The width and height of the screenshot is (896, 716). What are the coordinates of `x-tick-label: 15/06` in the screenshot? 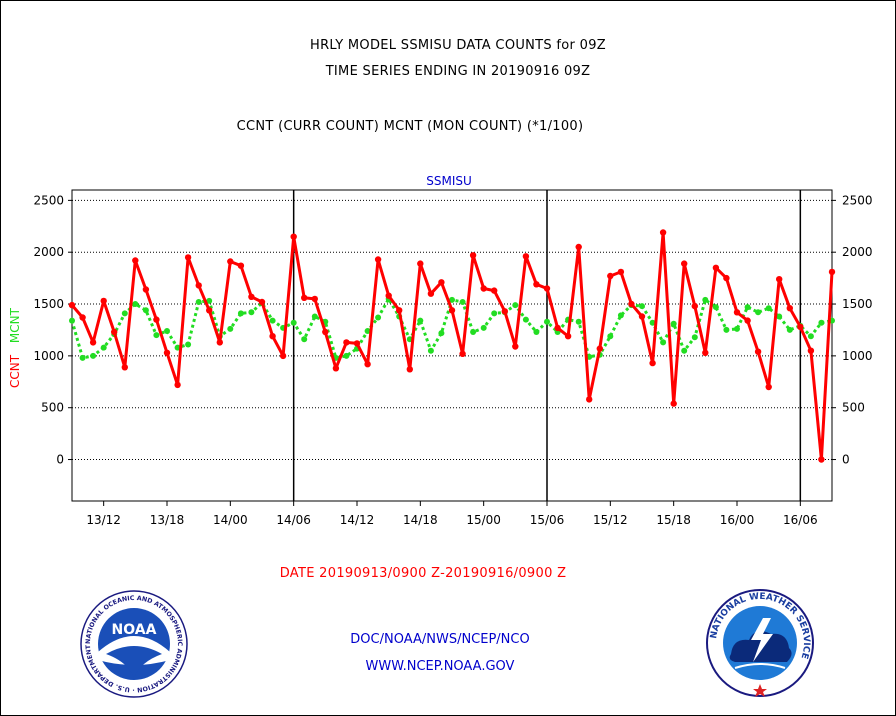 It's located at (547, 520).